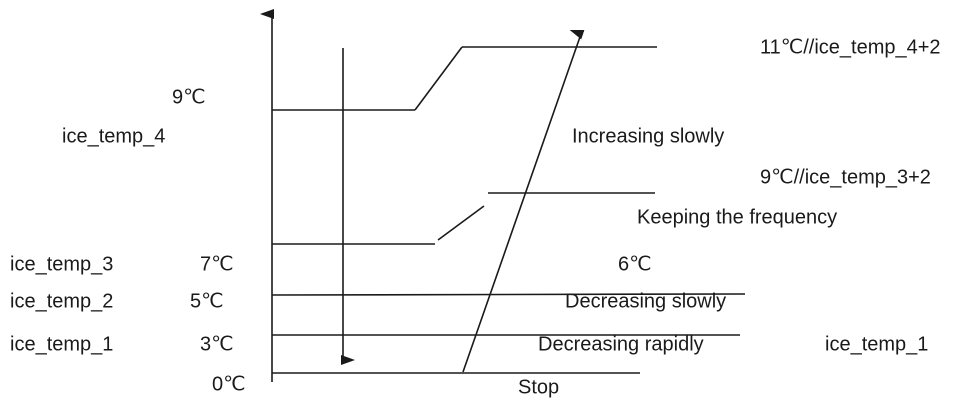 The width and height of the screenshot is (962, 400). I want to click on label: ice_temp_3, so click(61, 264).